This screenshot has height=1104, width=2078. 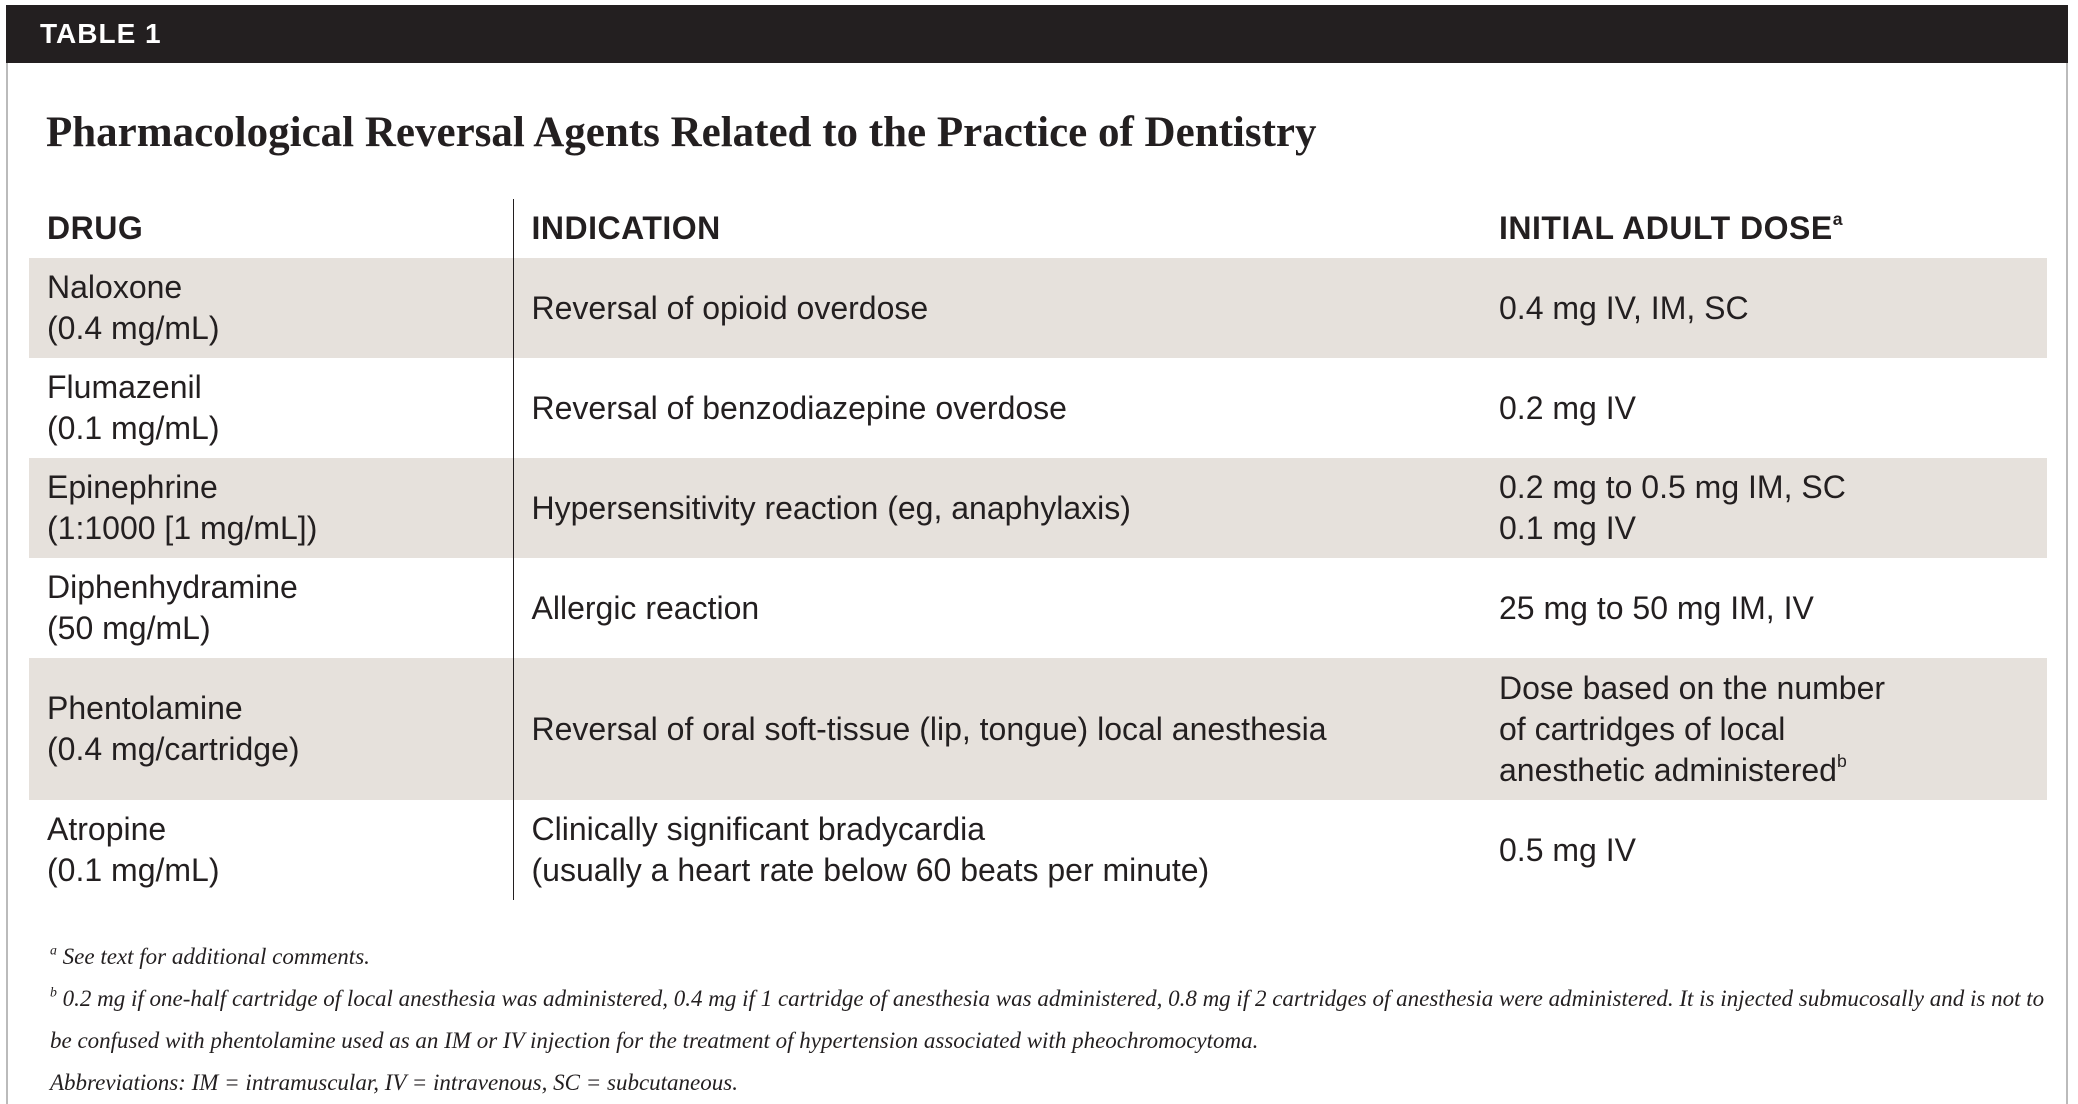 What do you see at coordinates (1642, 728) in the screenshot?
I see `cell-text: of cartridges of local` at bounding box center [1642, 728].